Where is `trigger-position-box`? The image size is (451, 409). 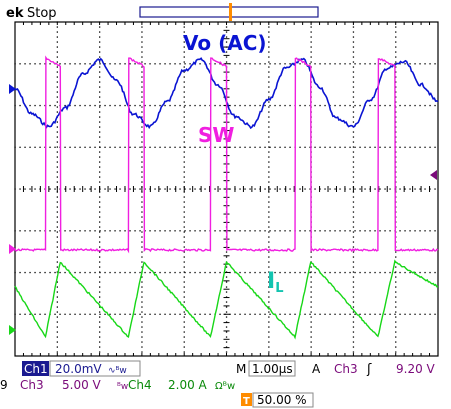 trigger-position-box is located at coordinates (283, 400).